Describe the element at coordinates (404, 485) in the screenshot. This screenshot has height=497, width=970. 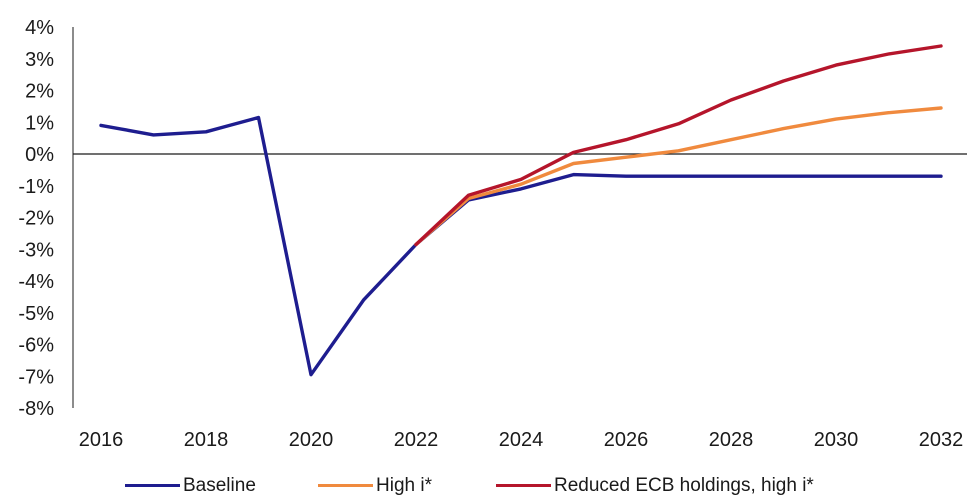
I see `legend-label-high-i: High i*` at that location.